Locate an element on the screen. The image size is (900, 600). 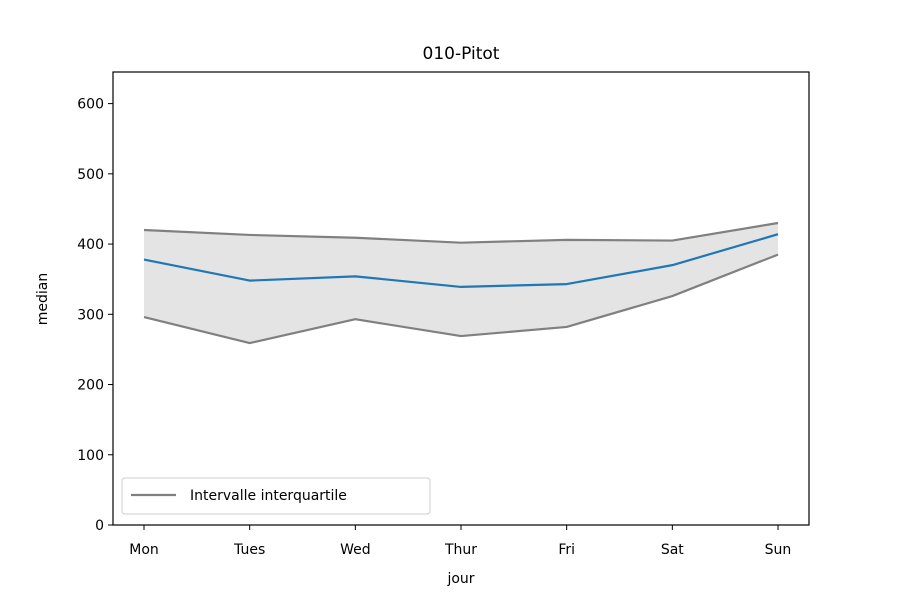
lower-quartile-line is located at coordinates (461, 299).